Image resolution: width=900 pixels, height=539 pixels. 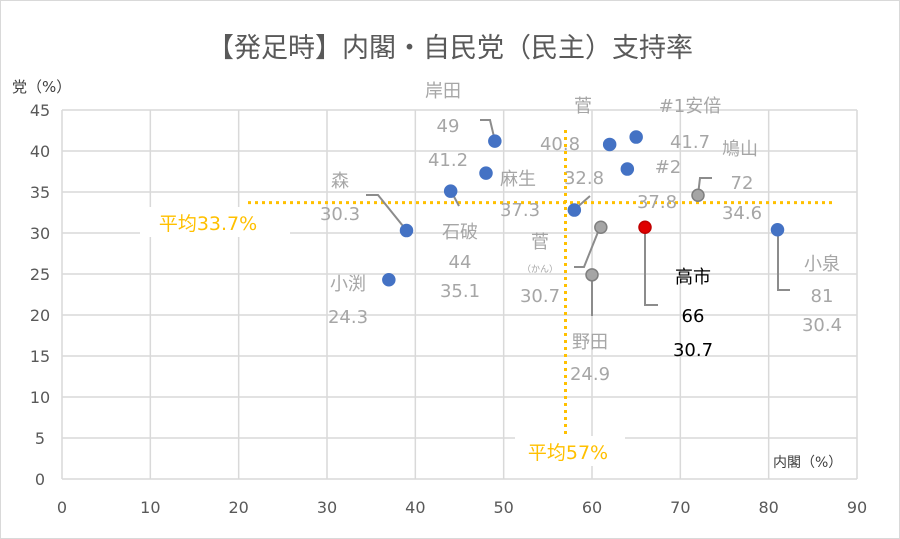 I want to click on point-x-value-label: 66, so click(x=693, y=316).